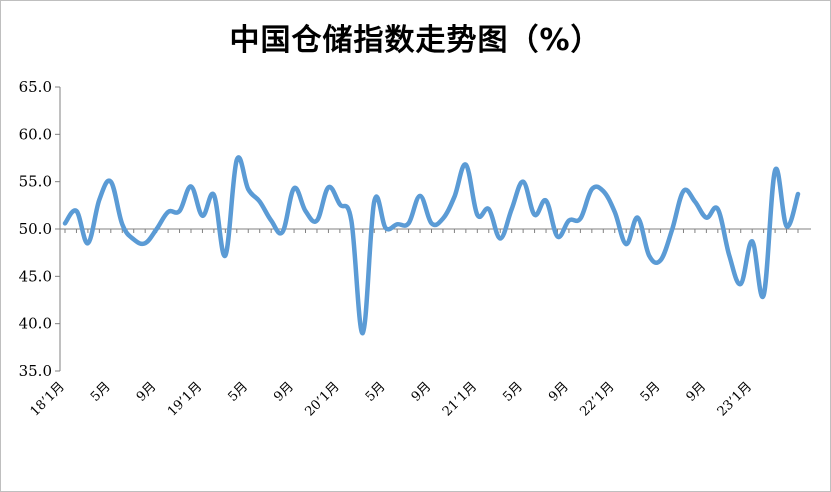 This screenshot has width=831, height=492. Describe the element at coordinates (185, 399) in the screenshot. I see `x-tick-label: 19’1月` at that location.